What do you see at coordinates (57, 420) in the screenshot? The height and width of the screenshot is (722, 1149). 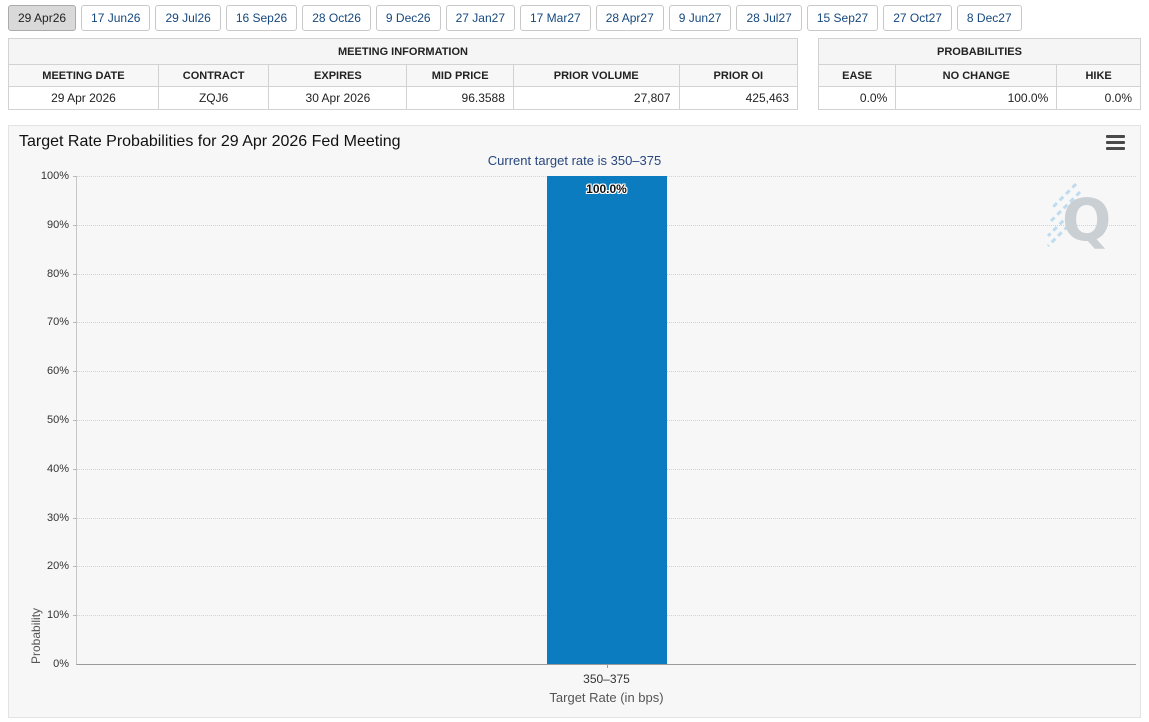 I see `y-tick-label: 50%` at bounding box center [57, 420].